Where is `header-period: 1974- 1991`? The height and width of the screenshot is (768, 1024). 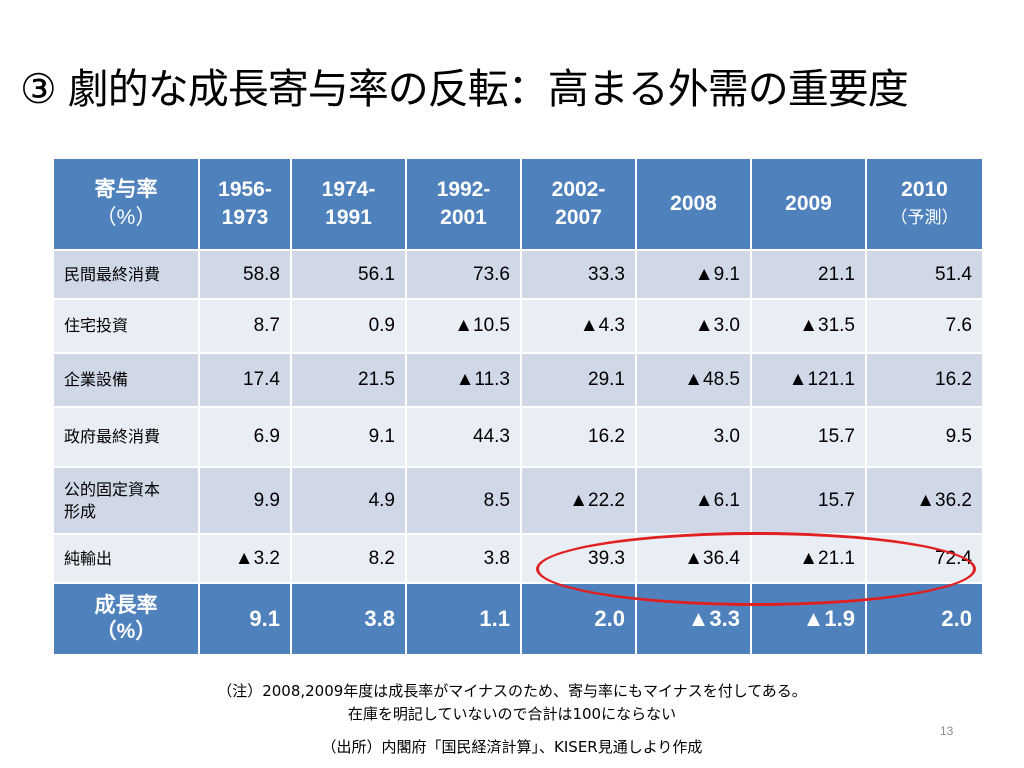
header-period: 1974- 1991 is located at coordinates (348, 204).